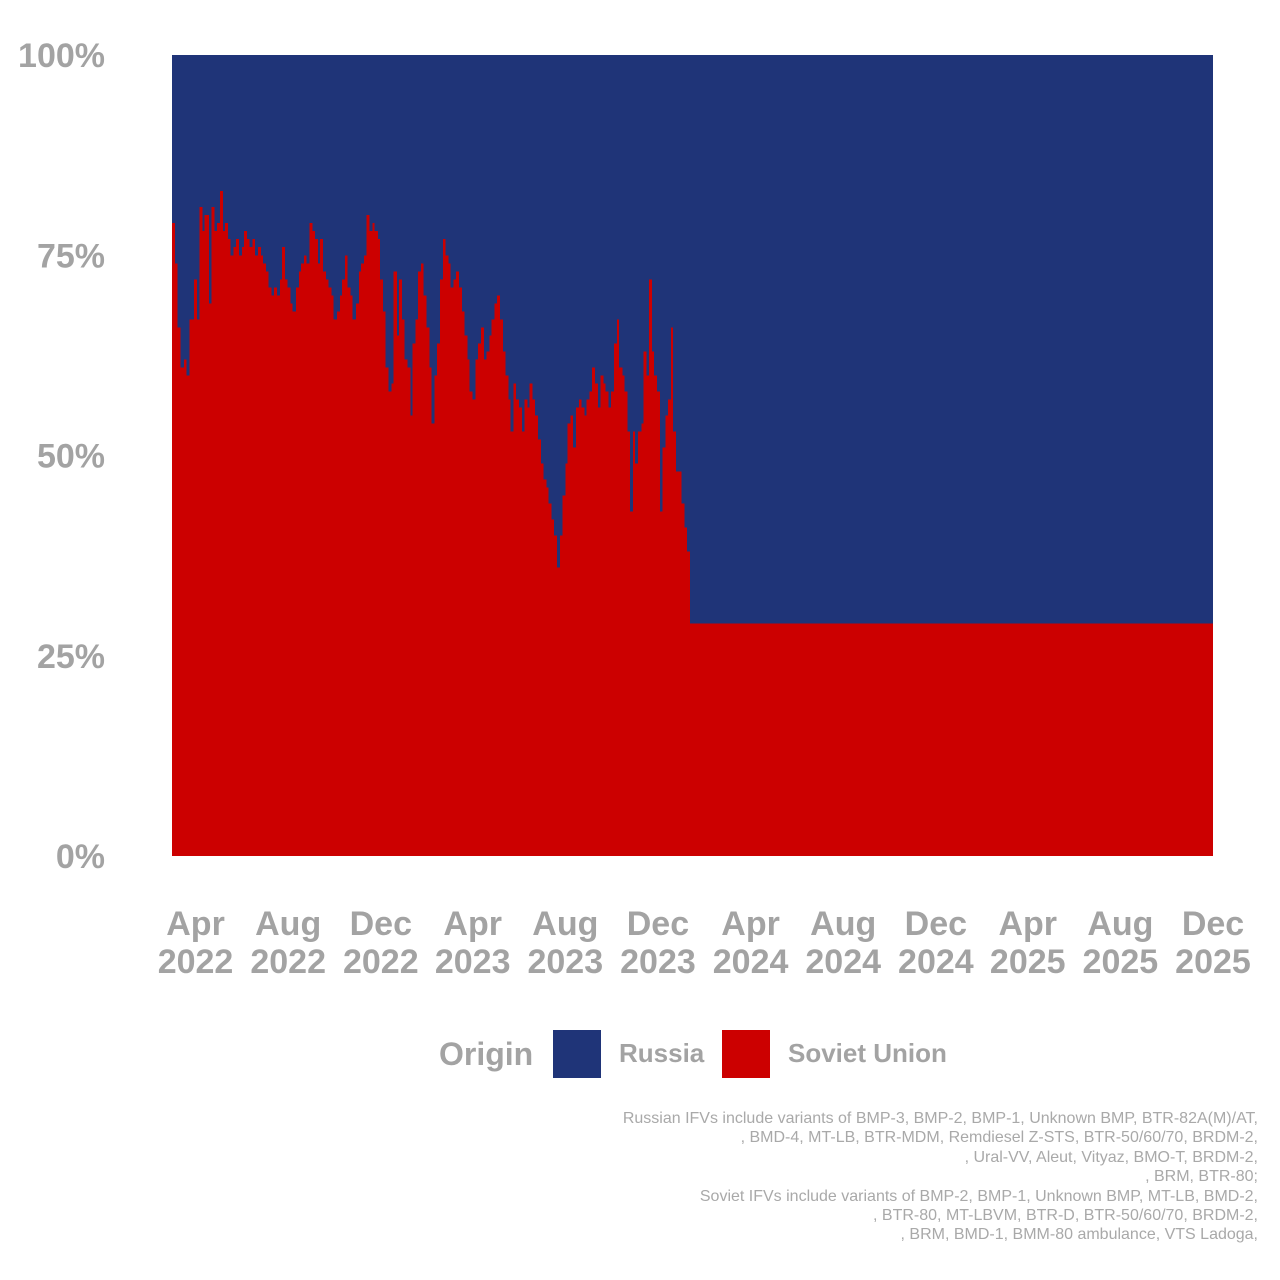  I want to click on legend: Origin Russia Soviet Union, so click(640, 1056).